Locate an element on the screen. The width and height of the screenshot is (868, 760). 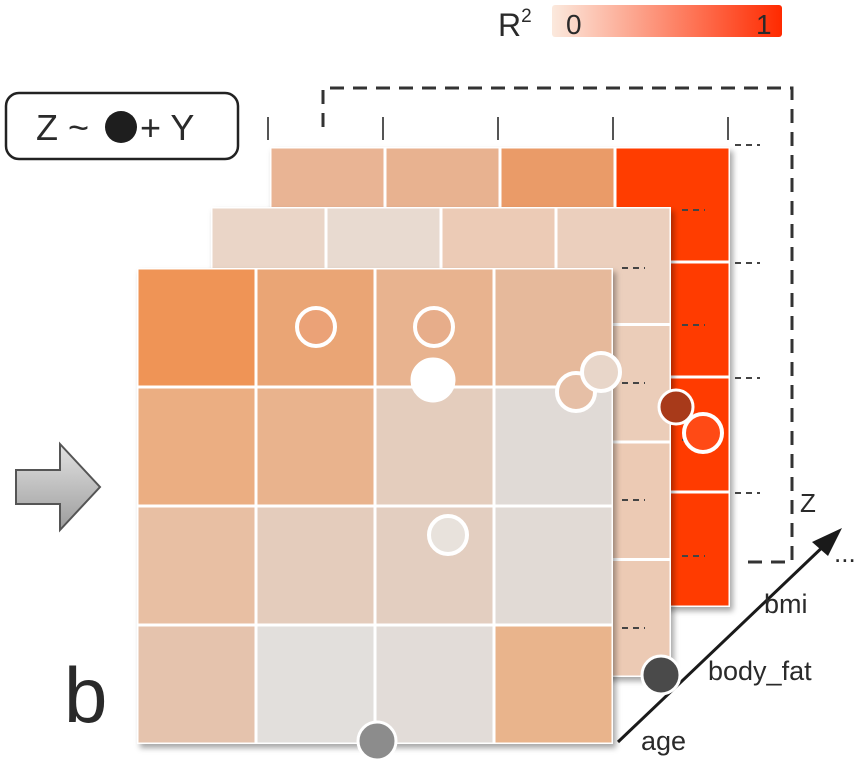
colorbar-gradient is located at coordinates (667, 21).